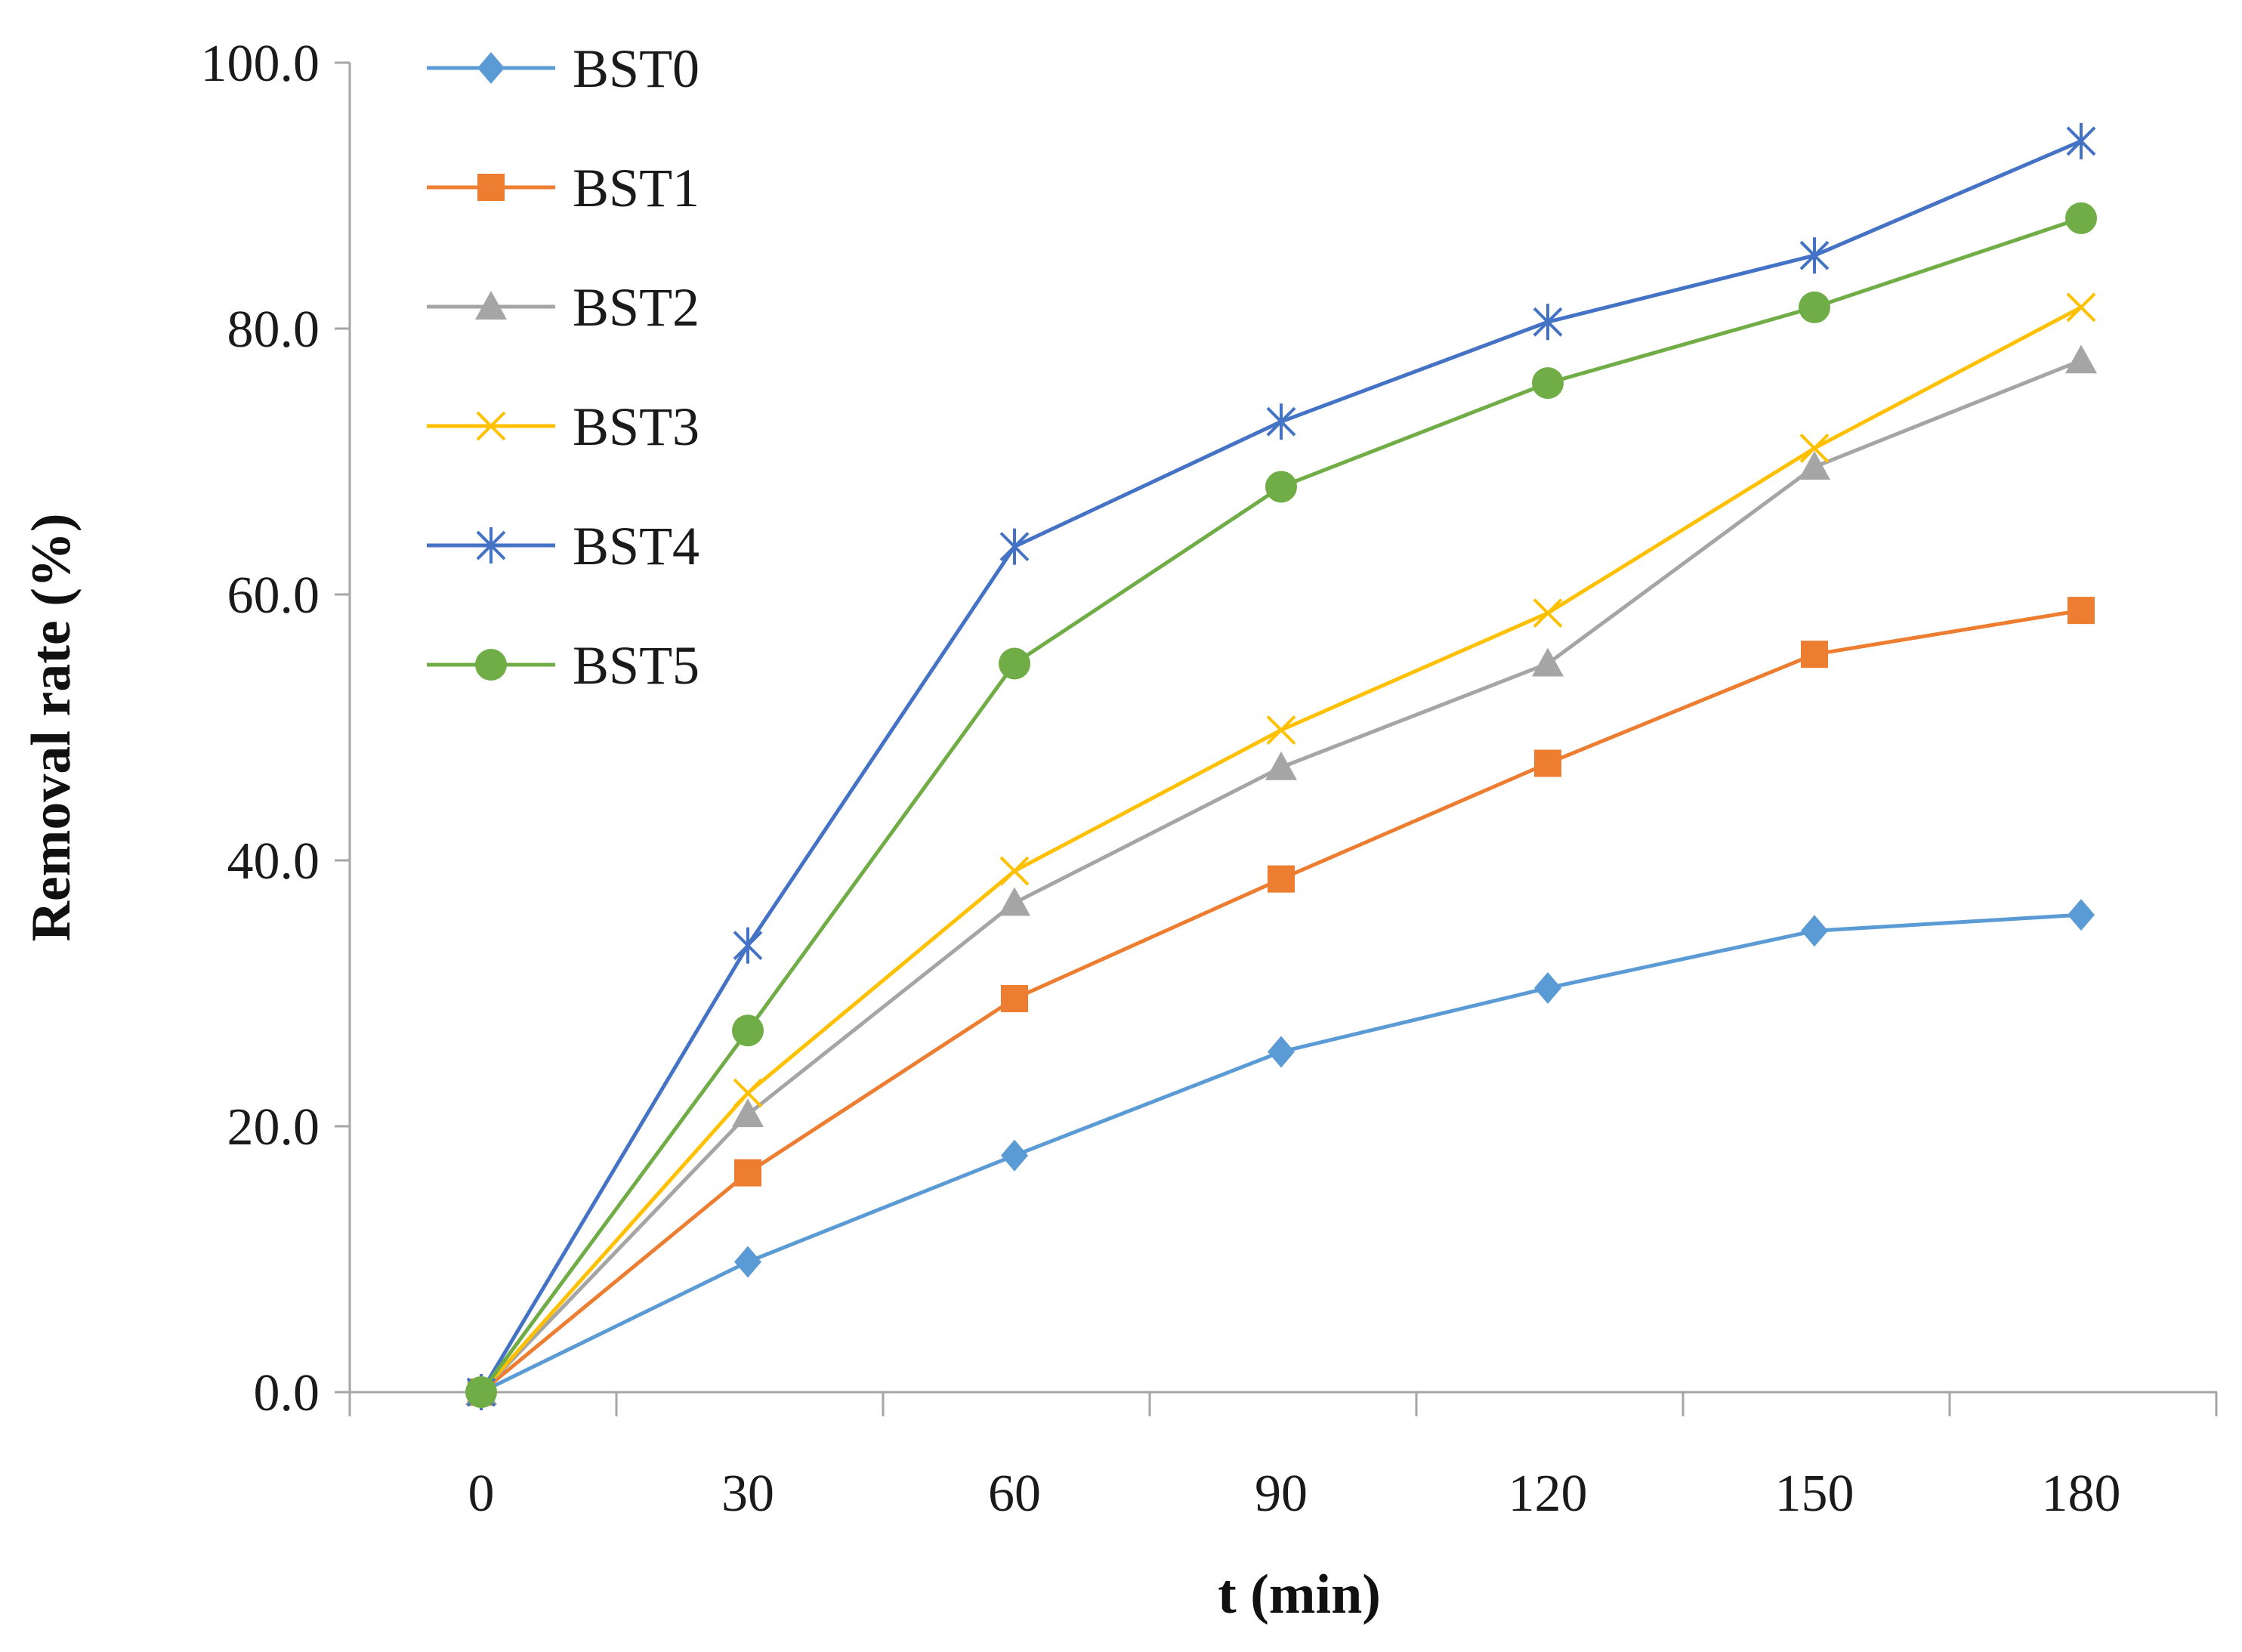  What do you see at coordinates (274, 862) in the screenshot?
I see `y-tick-label: 40.0` at bounding box center [274, 862].